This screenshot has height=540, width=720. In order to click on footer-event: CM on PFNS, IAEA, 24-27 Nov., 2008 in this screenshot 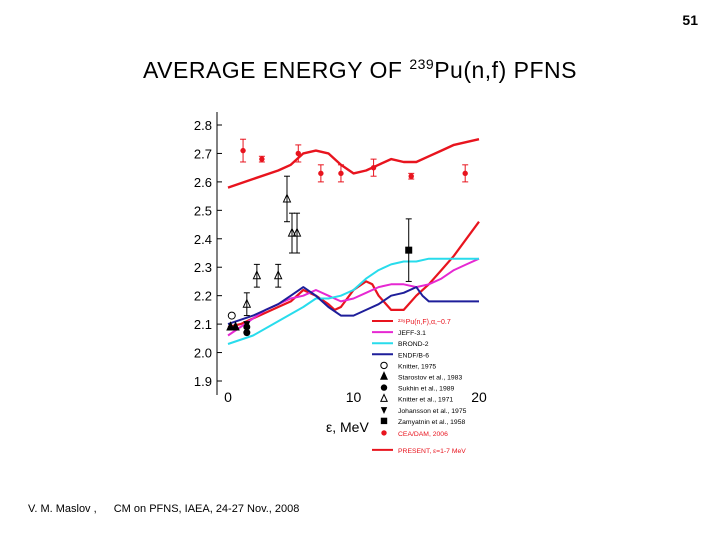, I will do `click(206, 509)`.